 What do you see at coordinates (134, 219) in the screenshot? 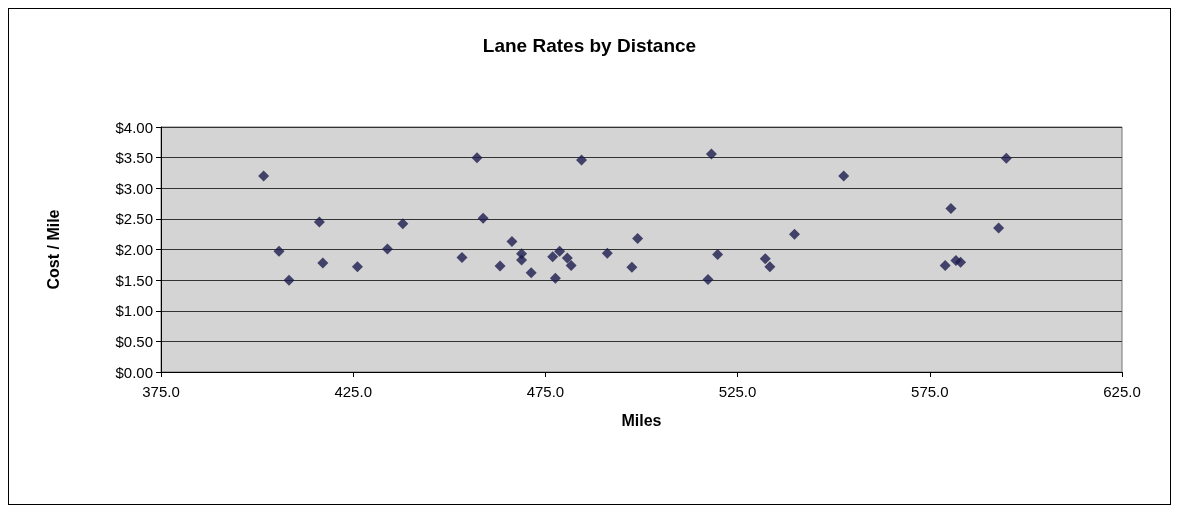
I see `y-tick-label: $2.50` at bounding box center [134, 219].